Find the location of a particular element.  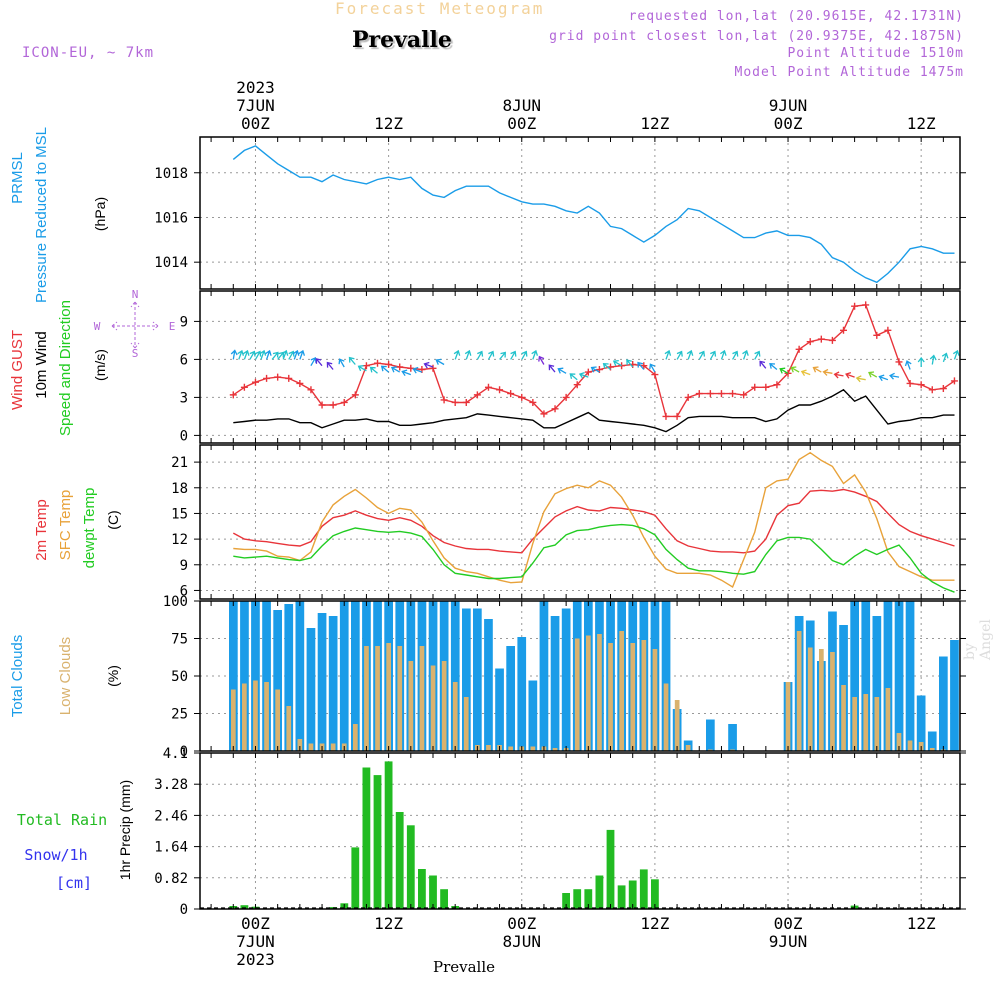

compass-south: S is located at coordinates (135, 353).